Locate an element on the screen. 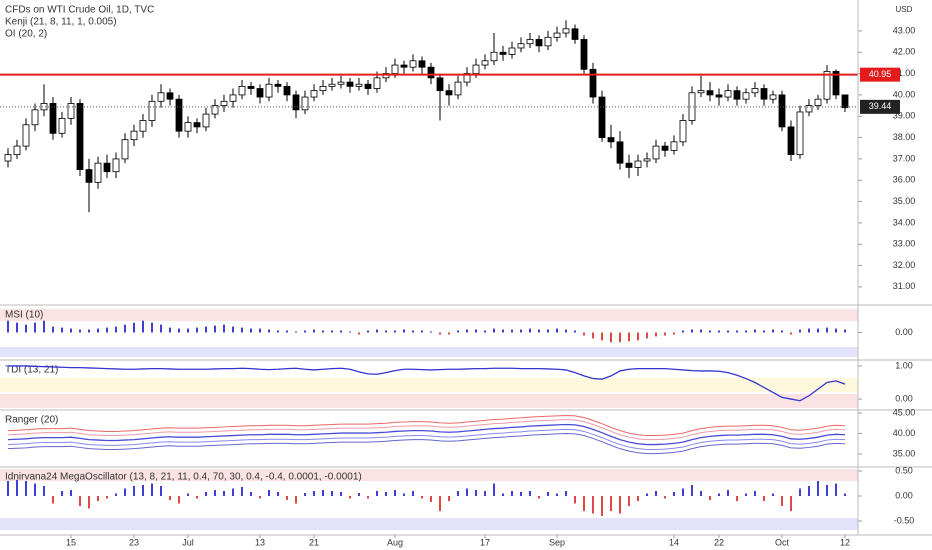 This screenshot has height=550, width=932. y-tick-label: 41.00 is located at coordinates (904, 73).